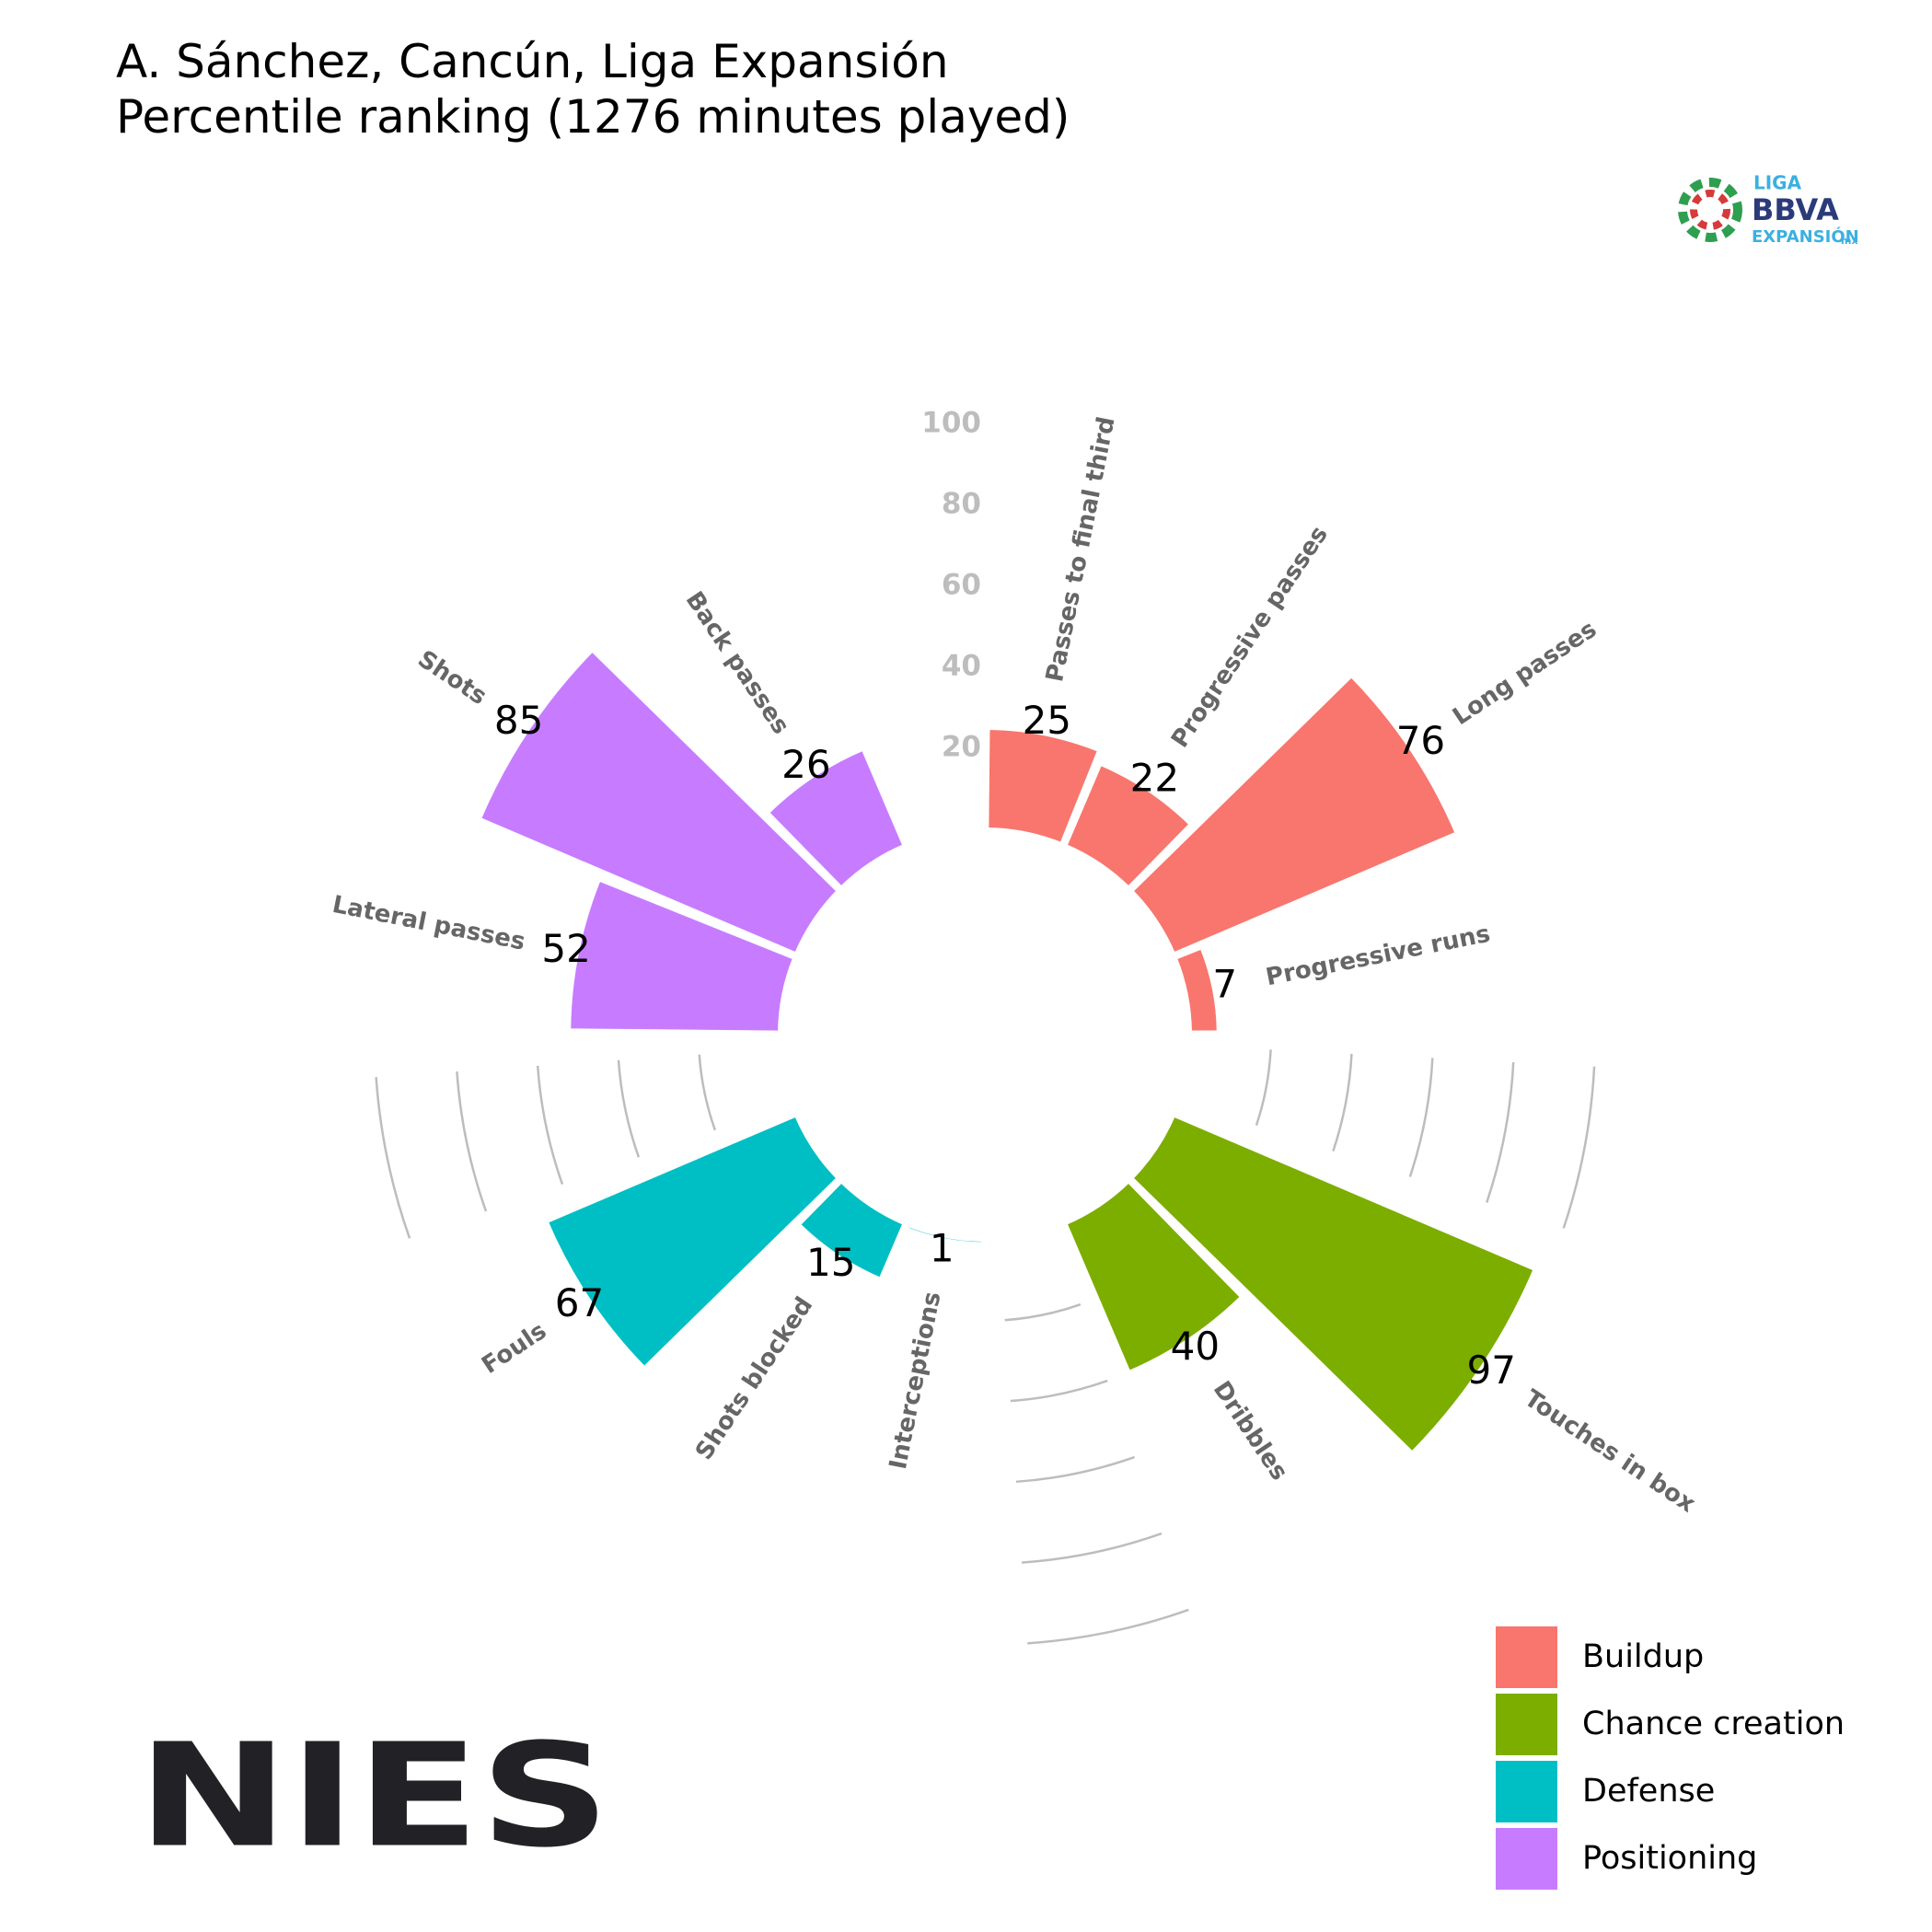 This screenshot has width=1932, height=1932. What do you see at coordinates (1806, 237) in the screenshot?
I see `logo-text: EXPANSIÓN` at bounding box center [1806, 237].